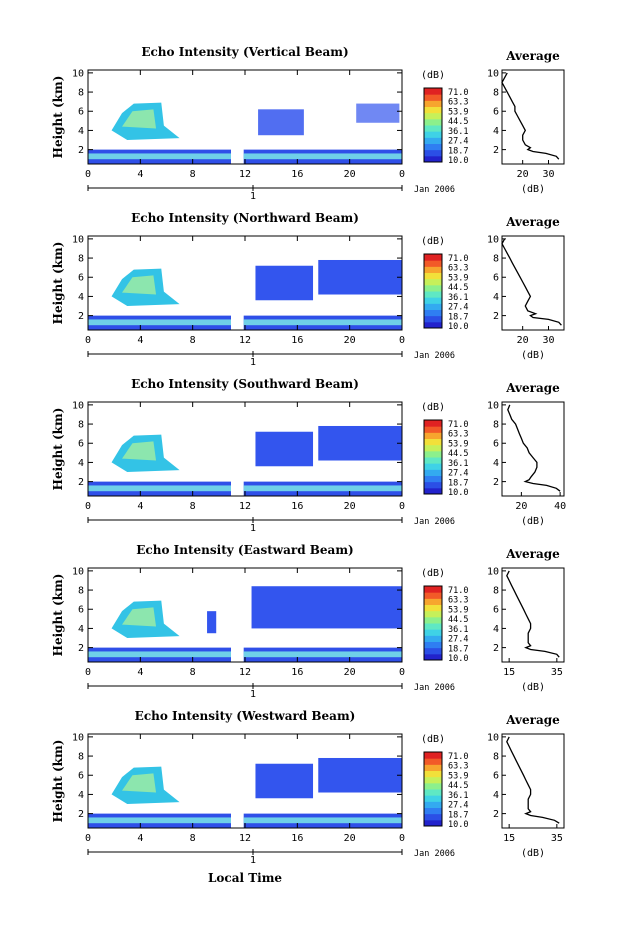 Image resolution: width=619 pixels, height=929 pixels. What do you see at coordinates (245, 878) in the screenshot?
I see `x-axis-label: Local Time` at bounding box center [245, 878].